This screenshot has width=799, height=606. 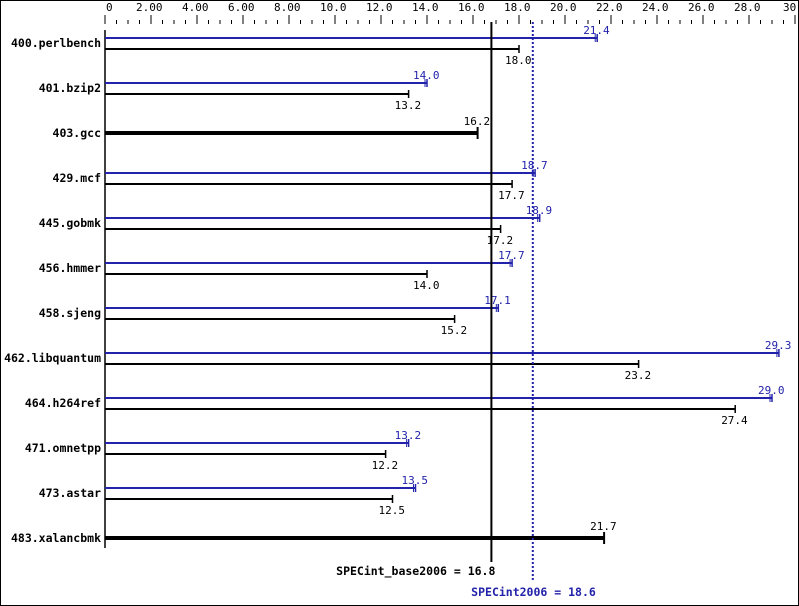 I want to click on benchmark-label: 464.h264ref, so click(x=63, y=403).